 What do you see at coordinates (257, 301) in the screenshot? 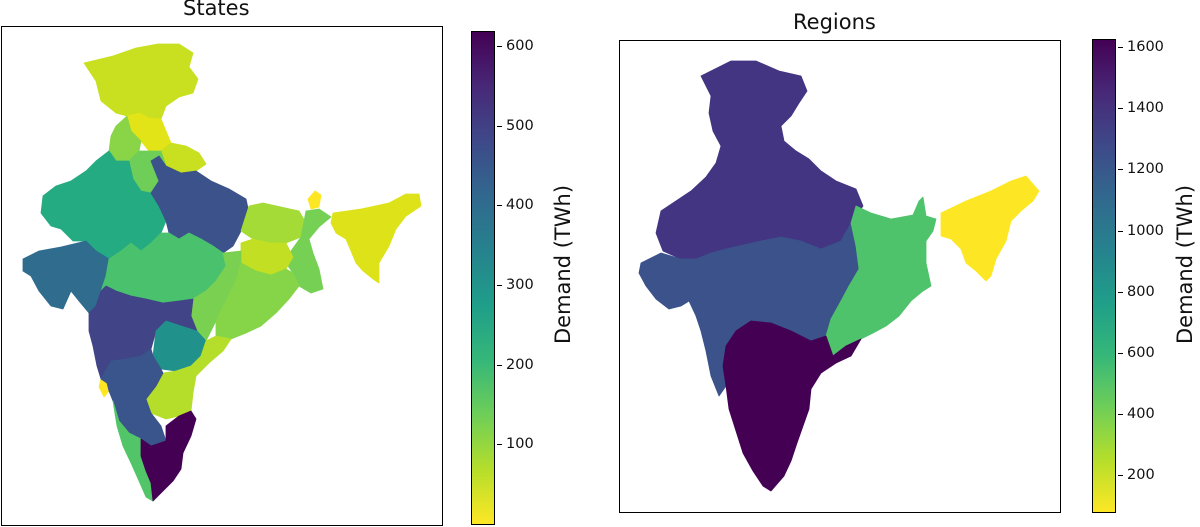
I see `state-odisha` at bounding box center [257, 301].